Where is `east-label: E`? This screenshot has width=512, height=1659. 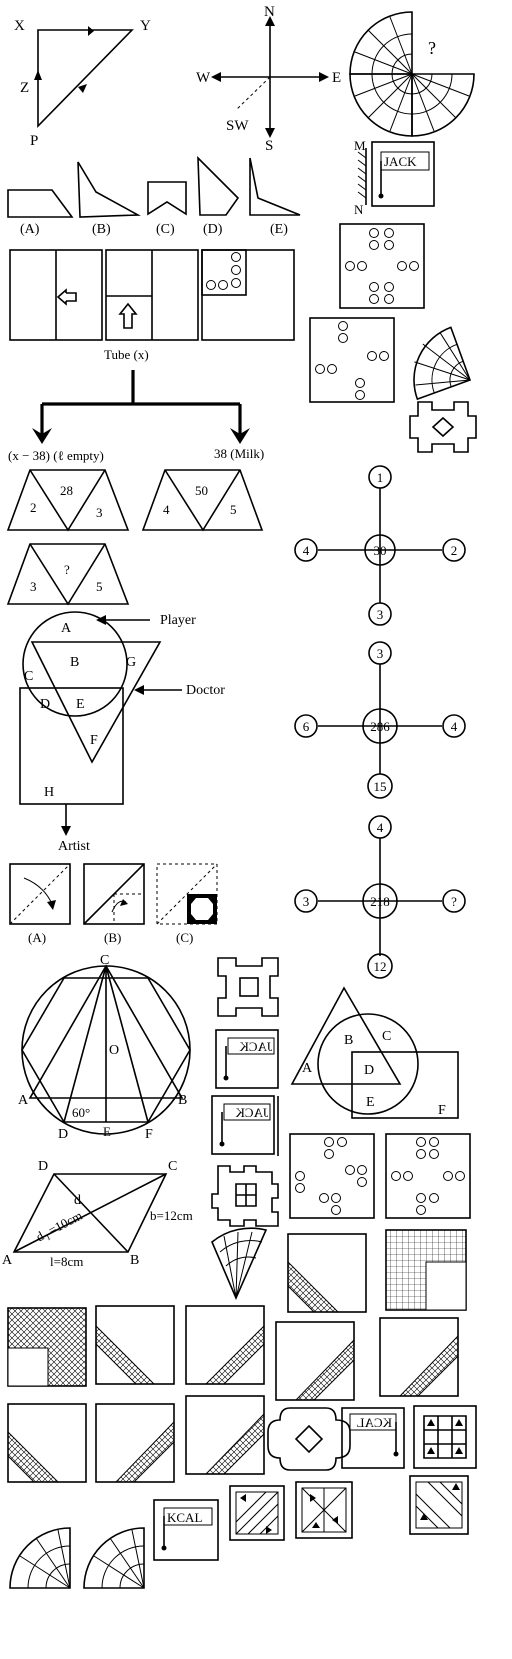
east-label: E is located at coordinates (336, 78).